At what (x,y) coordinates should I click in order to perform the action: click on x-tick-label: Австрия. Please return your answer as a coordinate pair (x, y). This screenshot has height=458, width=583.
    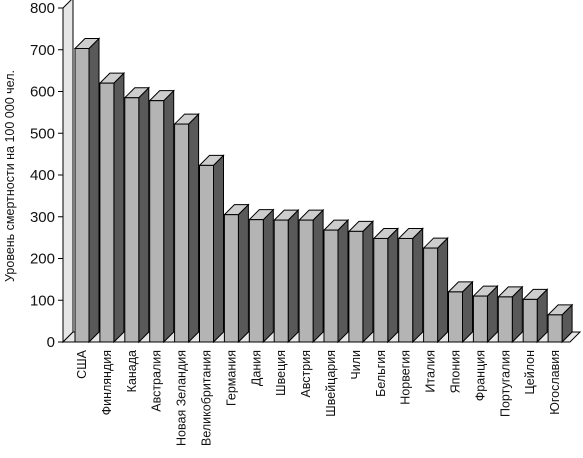
    Looking at the image, I should click on (306, 374).